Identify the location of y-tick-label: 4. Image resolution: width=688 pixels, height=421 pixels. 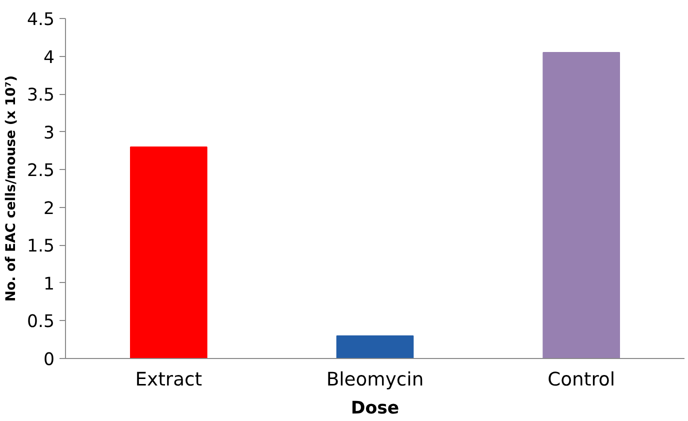
(49, 58).